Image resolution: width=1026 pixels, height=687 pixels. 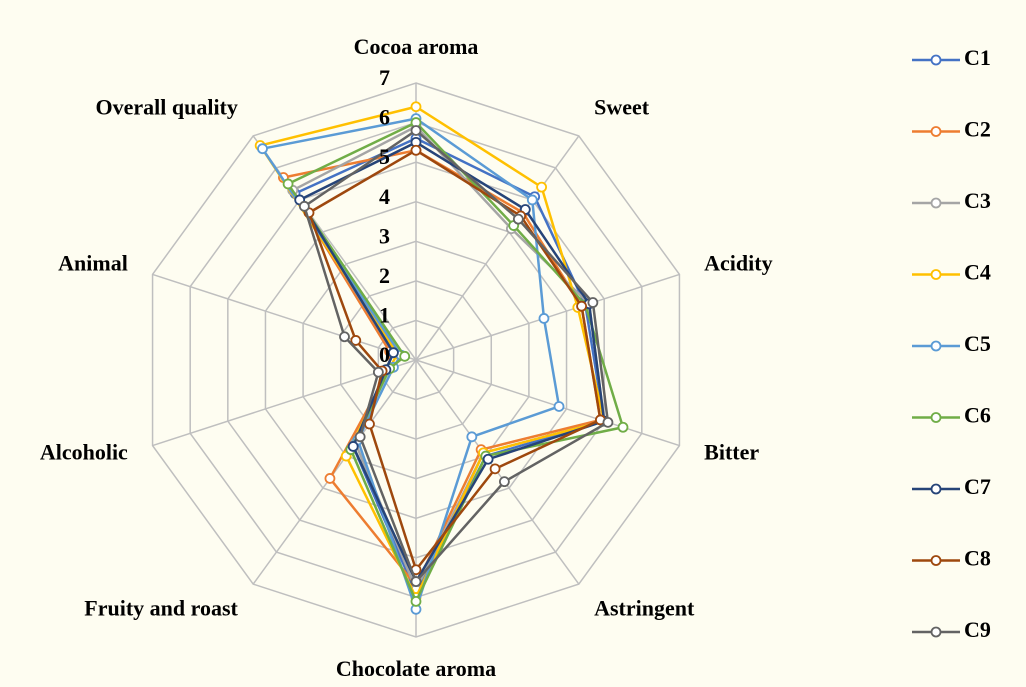 What do you see at coordinates (84, 451) in the screenshot?
I see `category-label: Alcoholic` at bounding box center [84, 451].